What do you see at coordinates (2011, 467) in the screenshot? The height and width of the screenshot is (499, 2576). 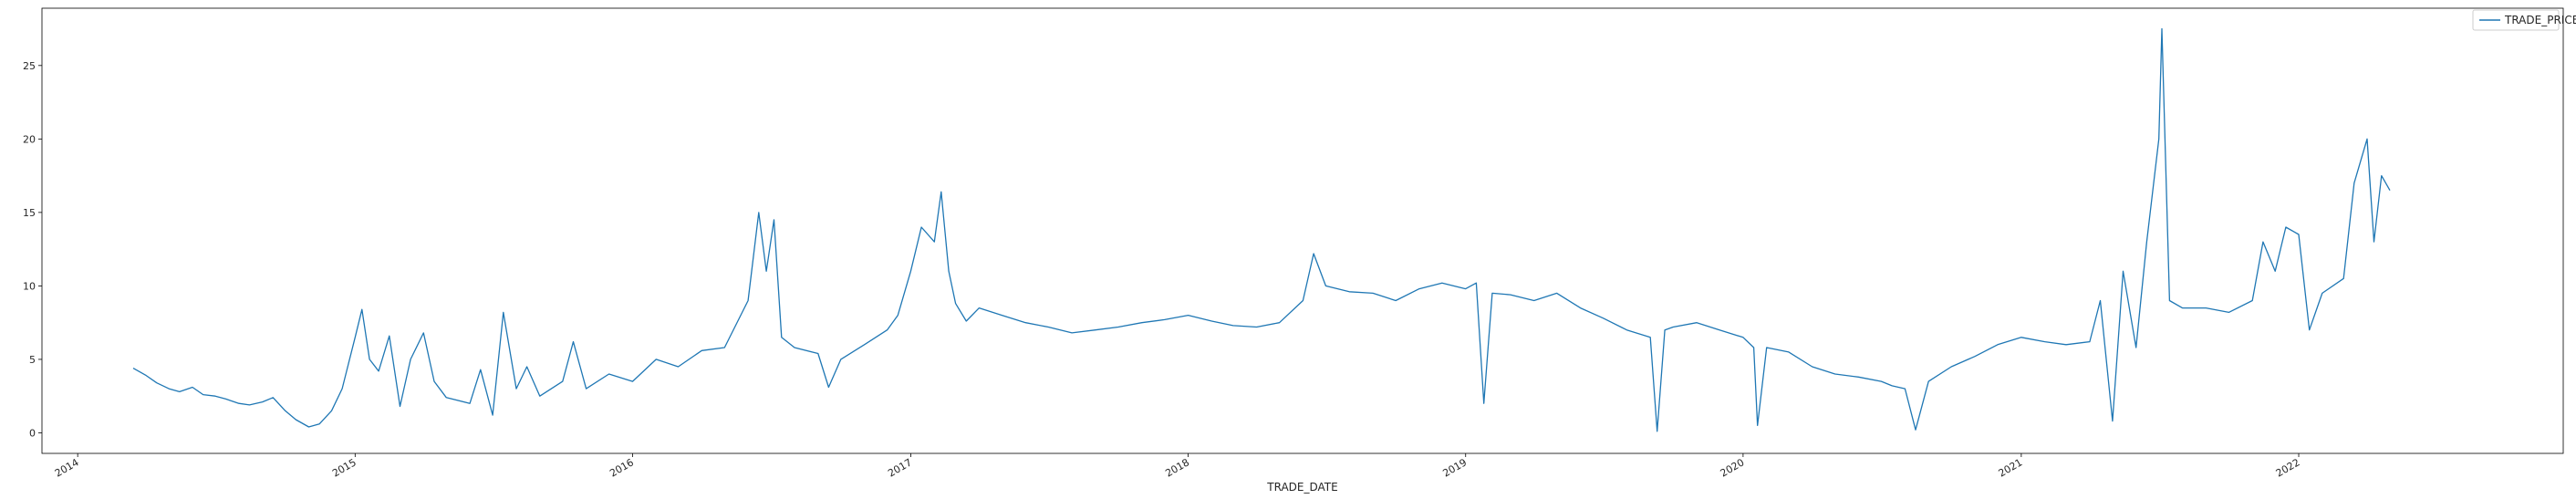 I see `x-tick-label: 2021` at bounding box center [2011, 467].